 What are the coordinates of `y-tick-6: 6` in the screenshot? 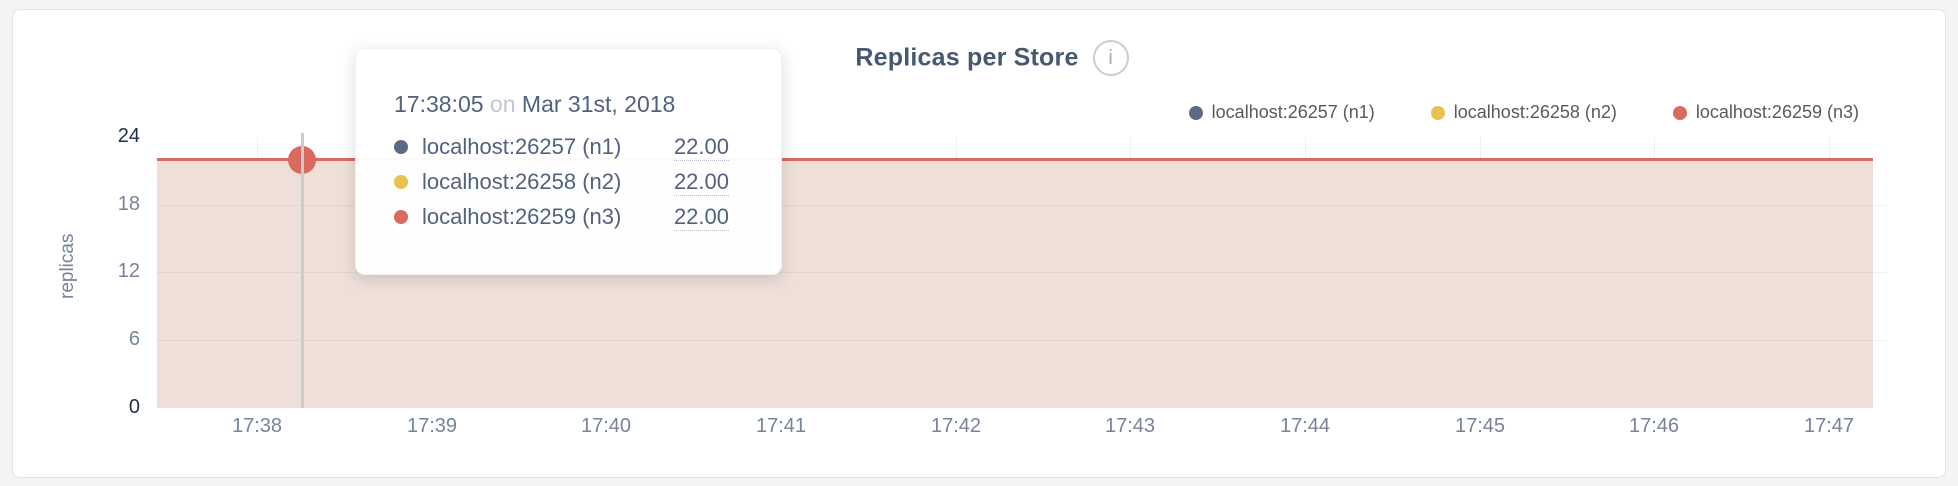 It's located at (134, 339).